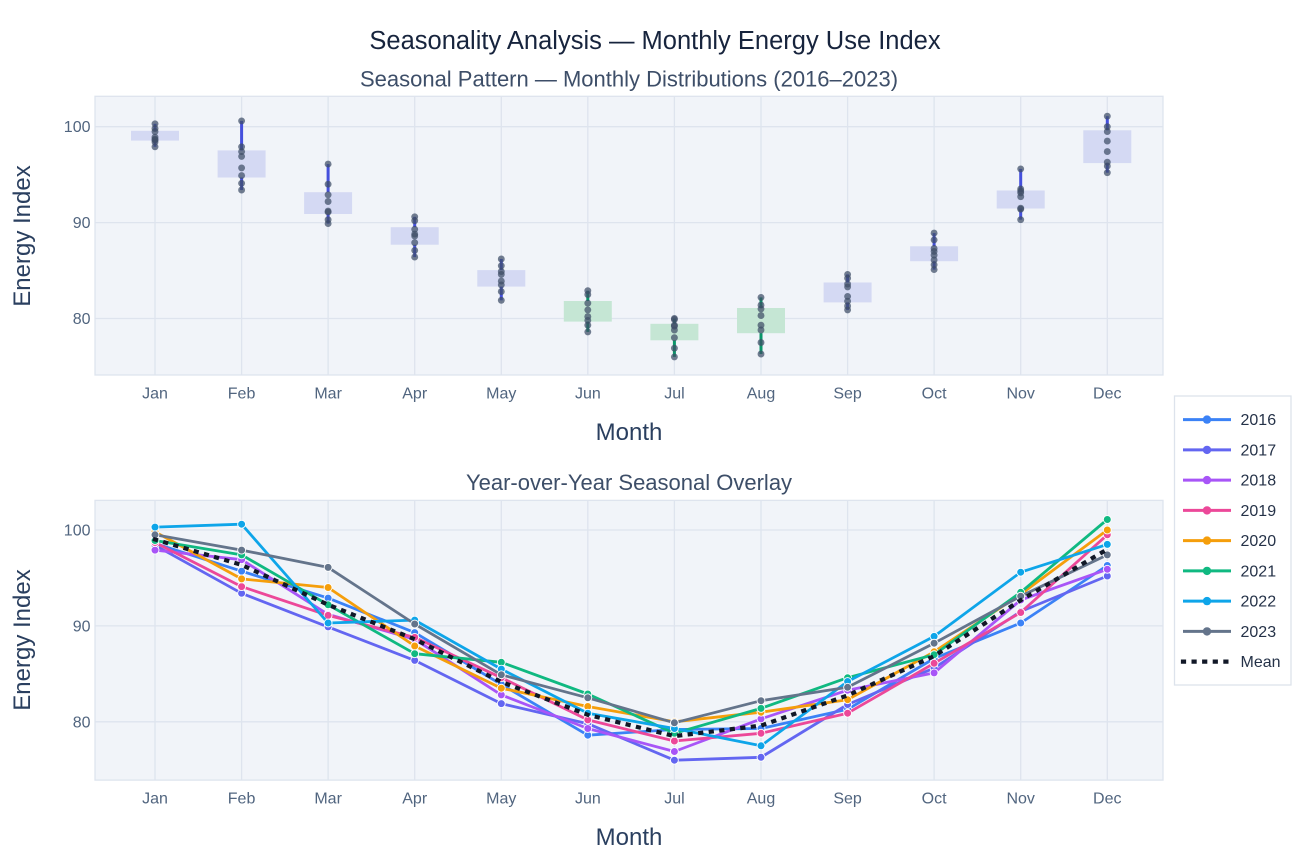 Image resolution: width=1312 pixels, height=864 pixels. Describe the element at coordinates (1261, 662) in the screenshot. I see `svg-text: Mean` at that location.